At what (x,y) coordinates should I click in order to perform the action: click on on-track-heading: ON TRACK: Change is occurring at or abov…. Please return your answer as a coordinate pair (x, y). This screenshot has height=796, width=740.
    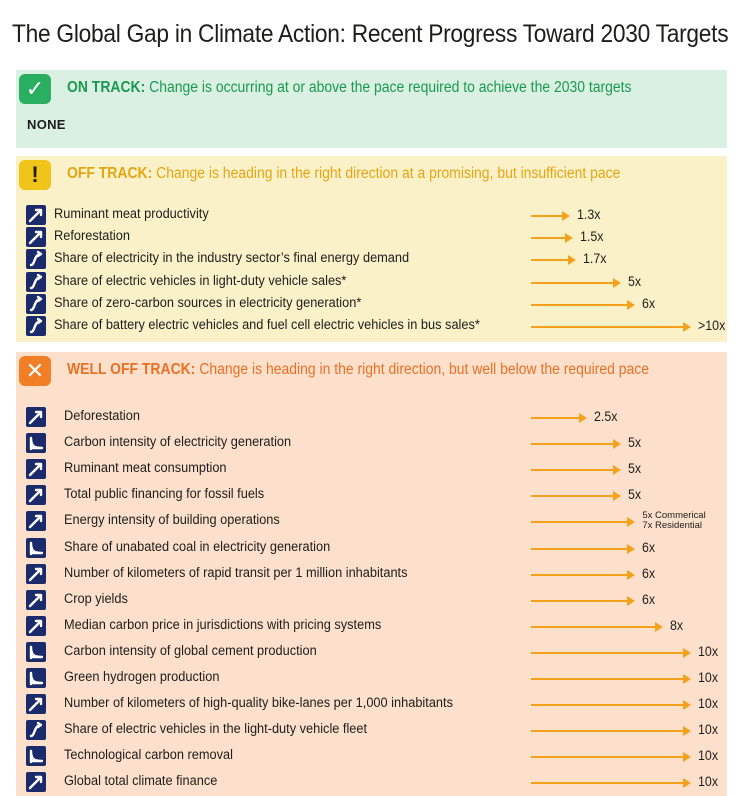
    Looking at the image, I should click on (349, 88).